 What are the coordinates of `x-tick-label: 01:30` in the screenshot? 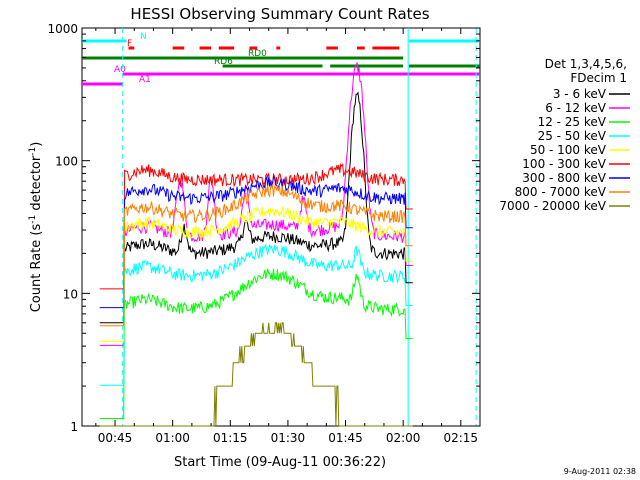 It's located at (288, 438).